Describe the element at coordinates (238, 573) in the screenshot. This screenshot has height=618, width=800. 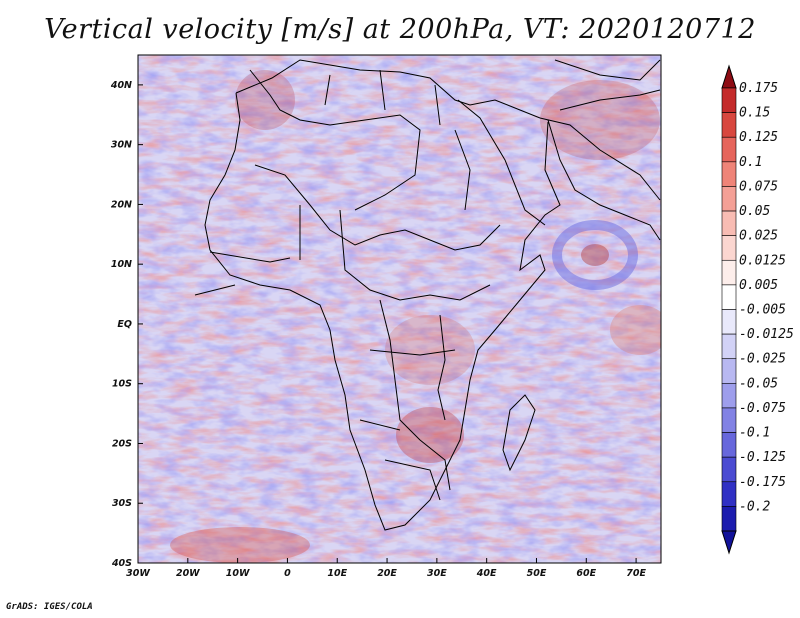
I see `lon-tick-label: 10W` at that location.